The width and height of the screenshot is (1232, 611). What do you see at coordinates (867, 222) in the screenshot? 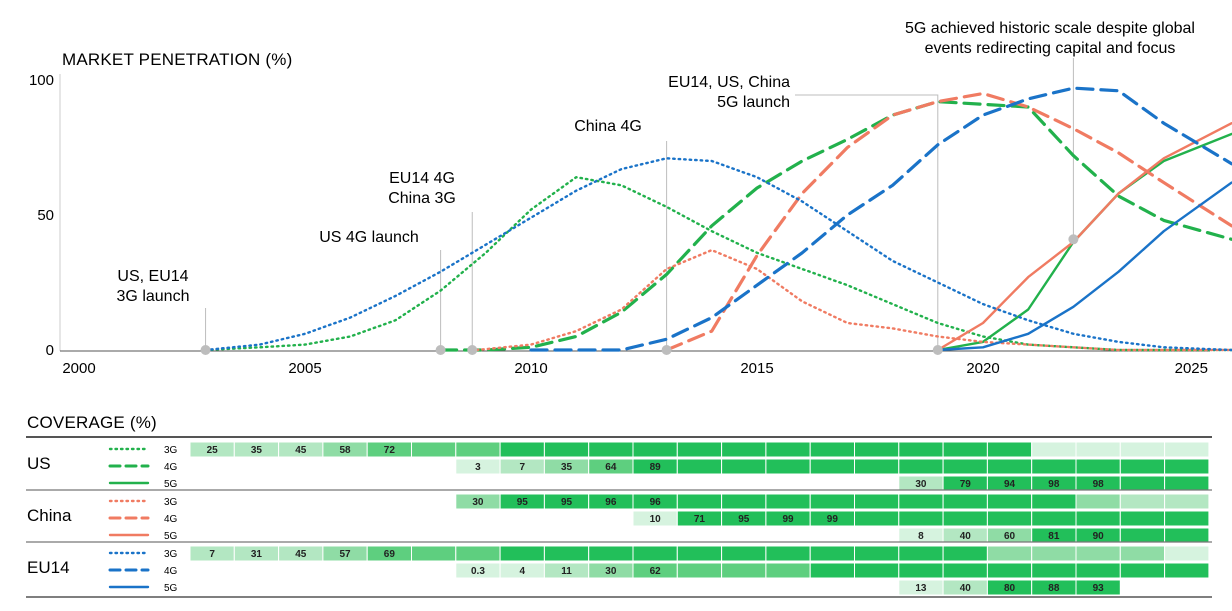
I see `annotation-leader` at bounding box center [867, 222].